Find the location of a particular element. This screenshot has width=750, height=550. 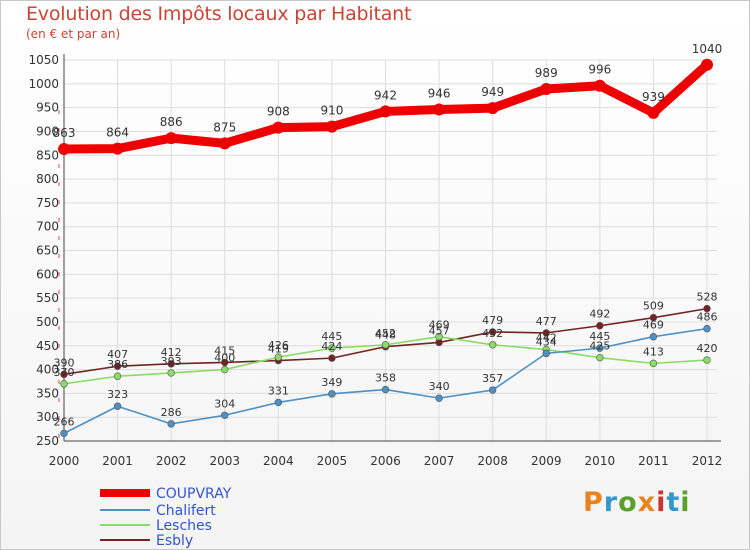

x-tick-label: 2006 is located at coordinates (385, 461).